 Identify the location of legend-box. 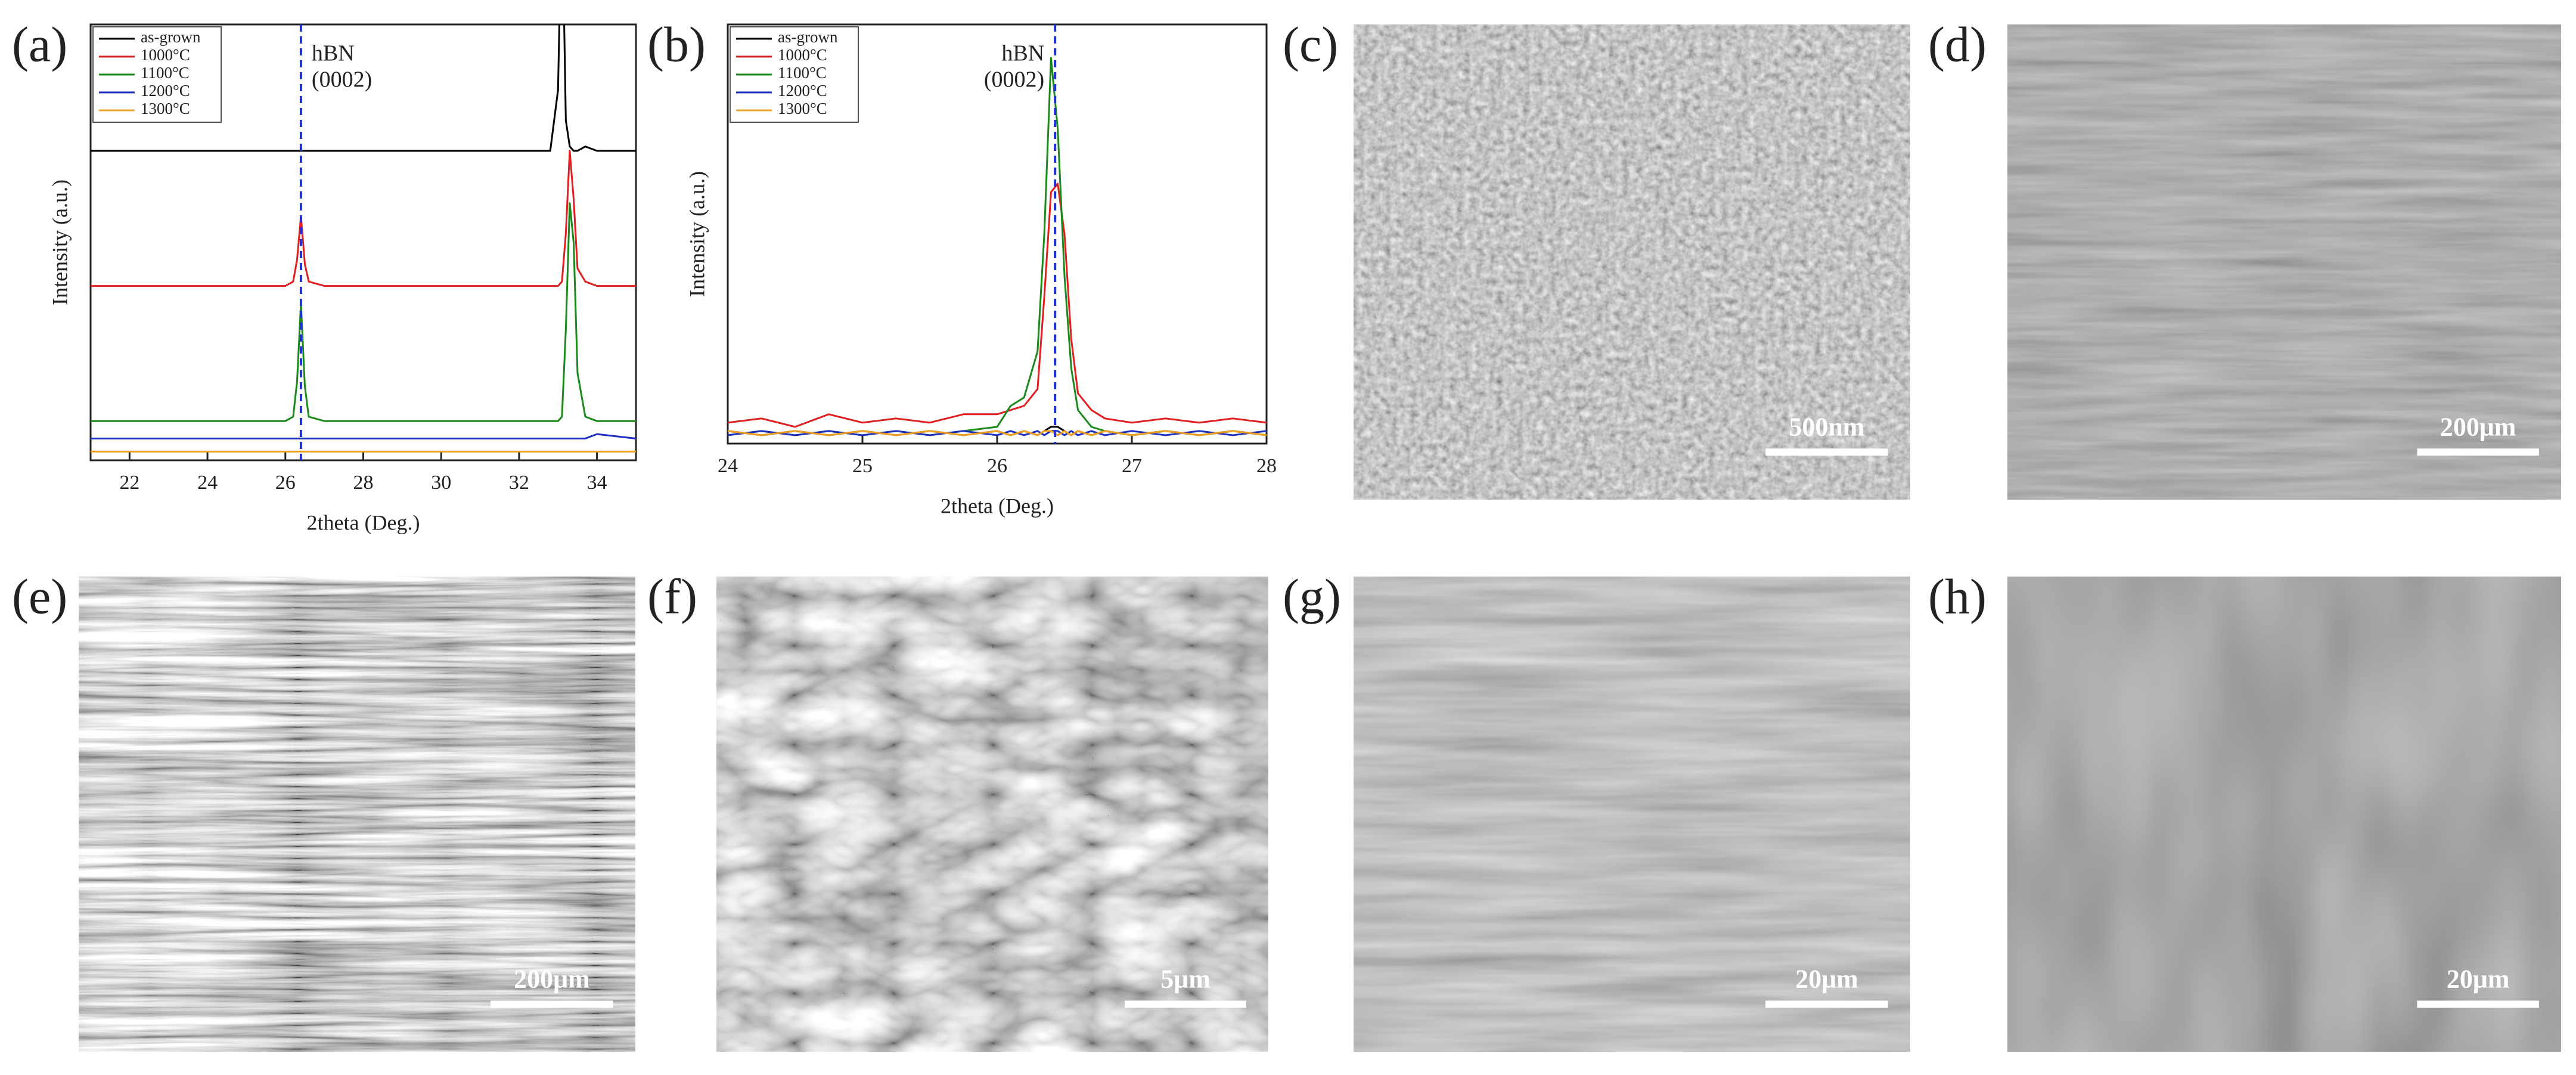
(157, 74).